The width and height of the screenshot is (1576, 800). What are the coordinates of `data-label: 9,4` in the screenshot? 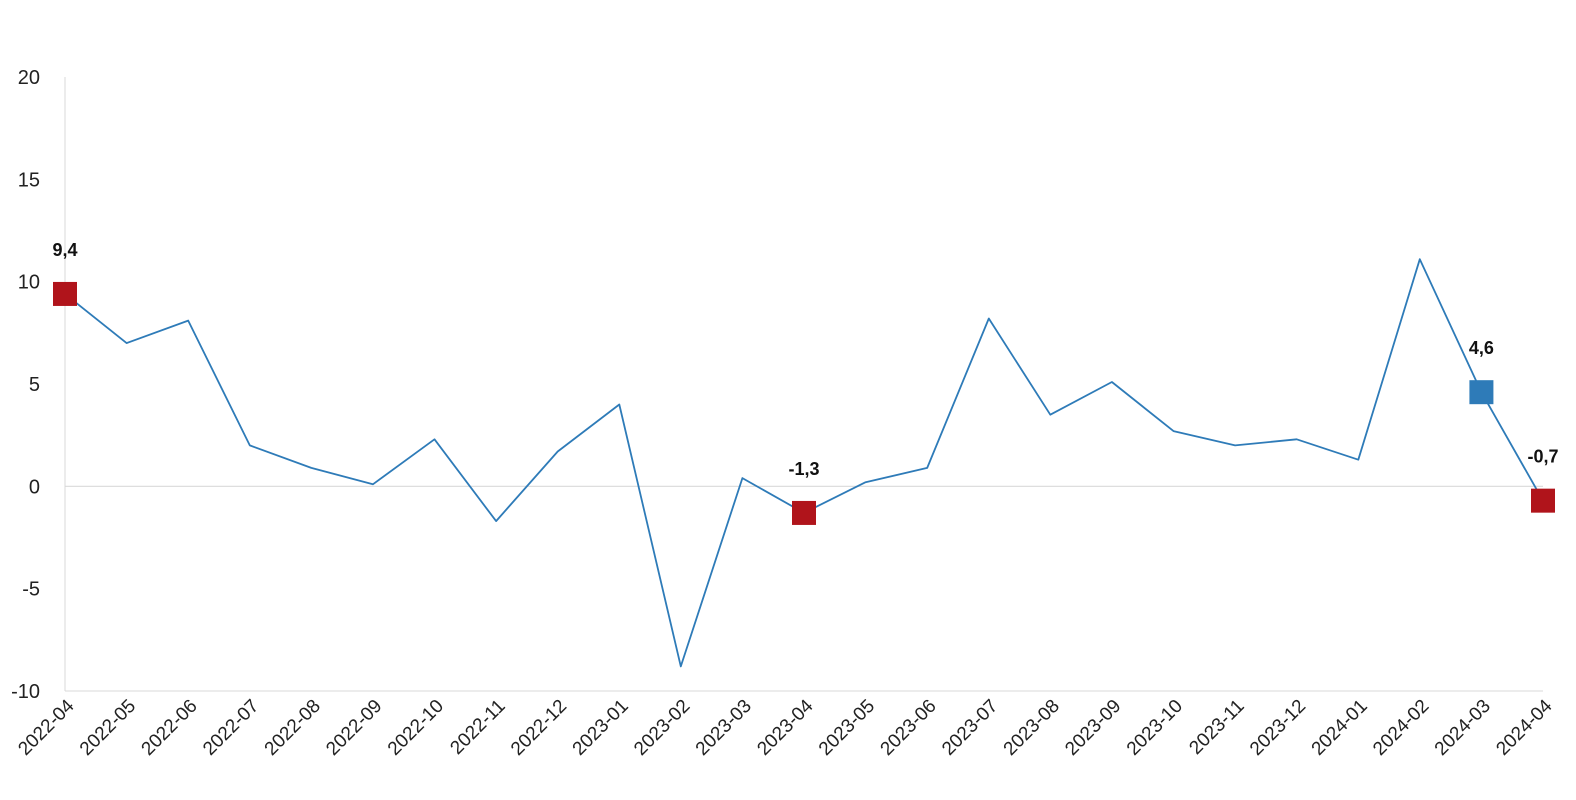 It's located at (64, 250).